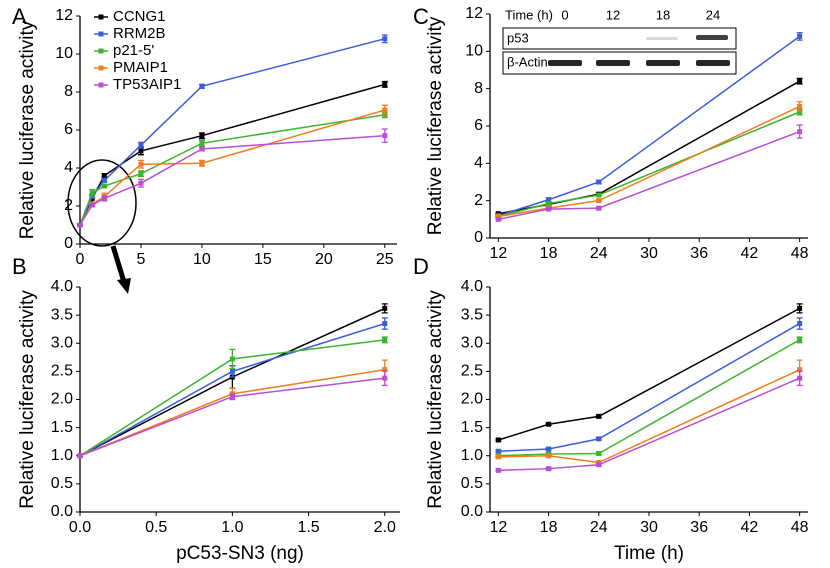 The height and width of the screenshot is (568, 830). I want to click on zoom-arrow, so click(118, 264).